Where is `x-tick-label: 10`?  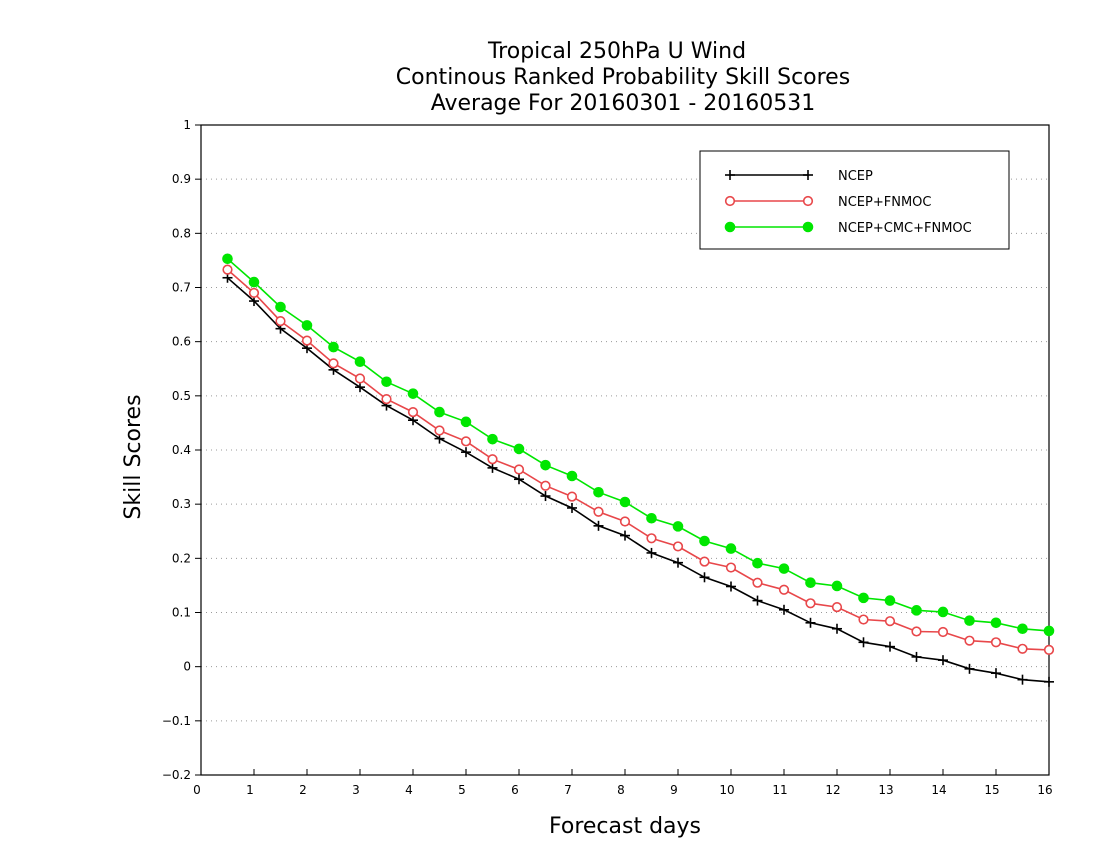
x-tick-label: 10 is located at coordinates (726, 790).